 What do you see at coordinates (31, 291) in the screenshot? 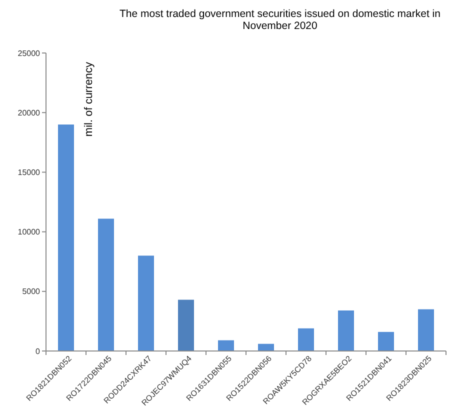
I see `y-tick-label: 5000` at bounding box center [31, 291].